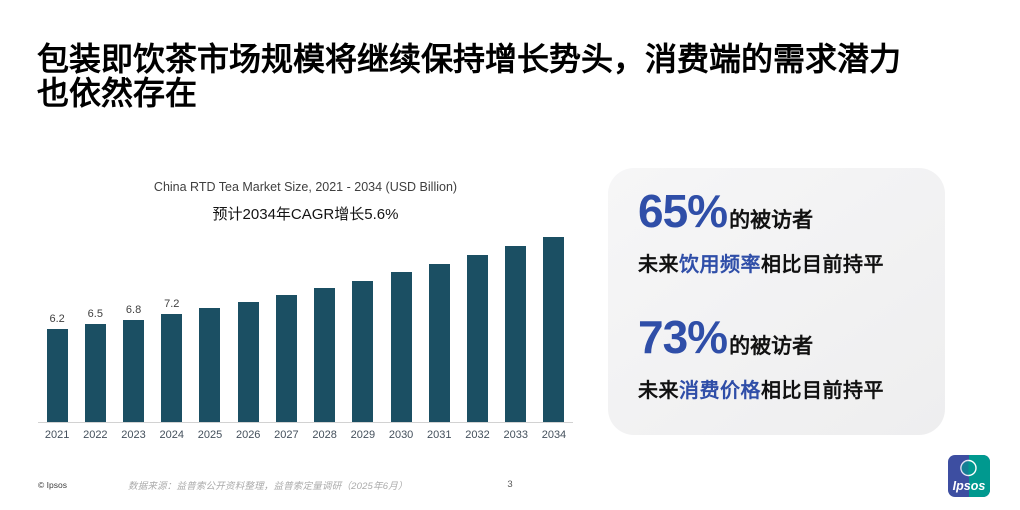  Describe the element at coordinates (515, 435) in the screenshot. I see `x-tick-label: 2033` at that location.